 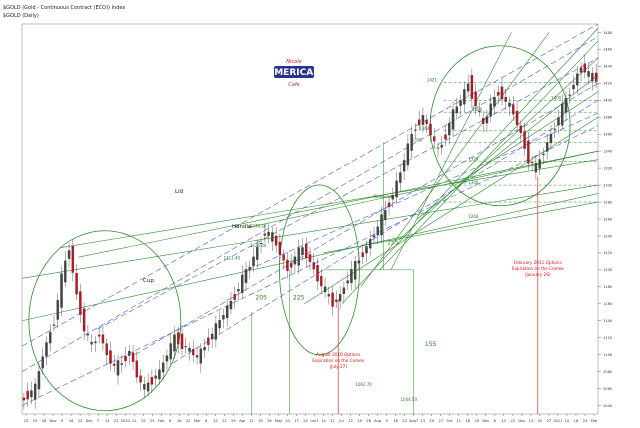 I want to click on x-tick-label: May, so click(x=279, y=421).